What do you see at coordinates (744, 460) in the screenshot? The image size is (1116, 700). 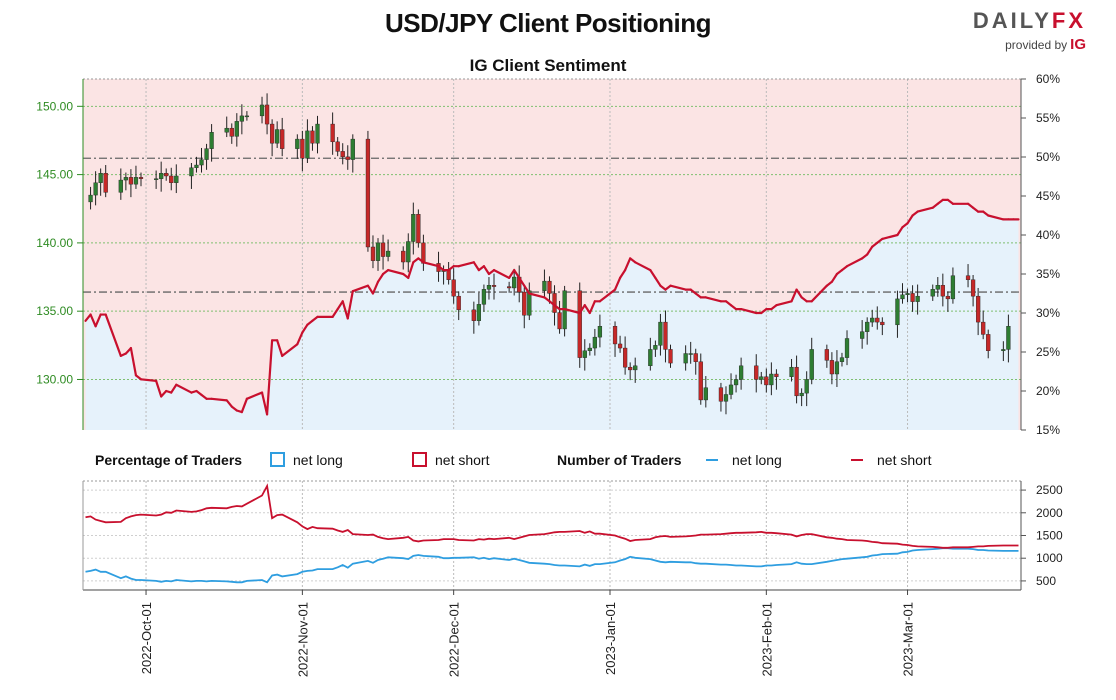 I see `legend-num-long: net long` at bounding box center [744, 460].